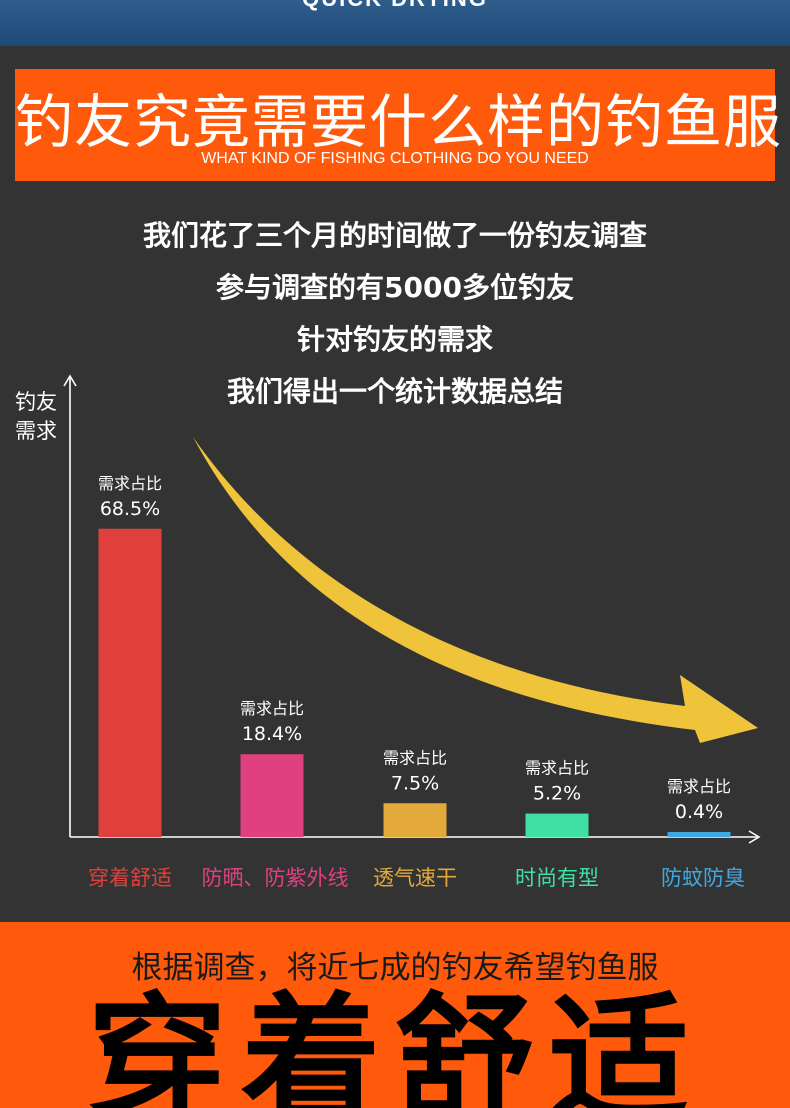 The width and height of the screenshot is (790, 1108). Describe the element at coordinates (557, 878) in the screenshot. I see `category-label-4: 时尚有型` at that location.